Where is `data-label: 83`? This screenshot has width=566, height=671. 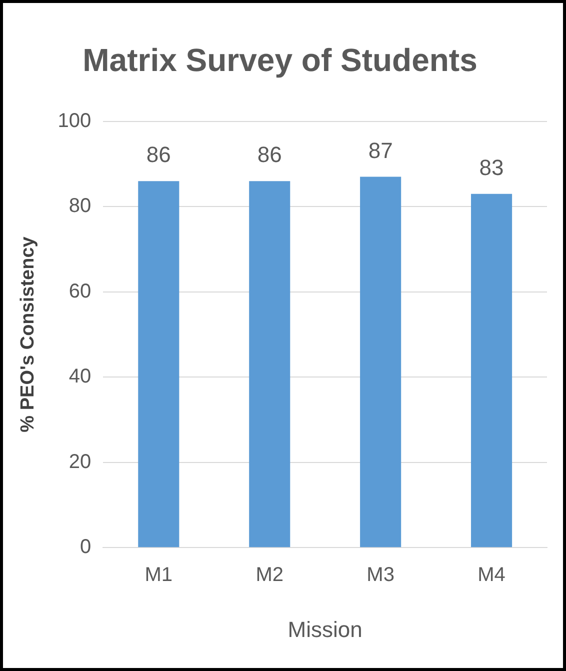 data-label: 83 is located at coordinates (491, 167).